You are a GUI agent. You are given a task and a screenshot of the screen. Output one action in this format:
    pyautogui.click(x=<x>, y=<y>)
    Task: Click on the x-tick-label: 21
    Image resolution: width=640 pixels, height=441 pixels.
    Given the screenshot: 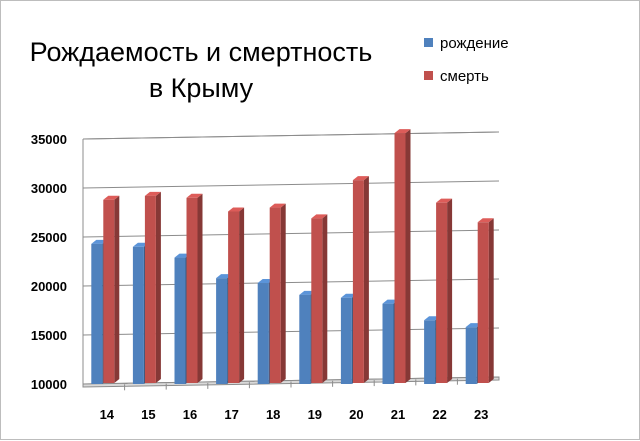 What is the action you would take?
    pyautogui.click(x=398, y=414)
    